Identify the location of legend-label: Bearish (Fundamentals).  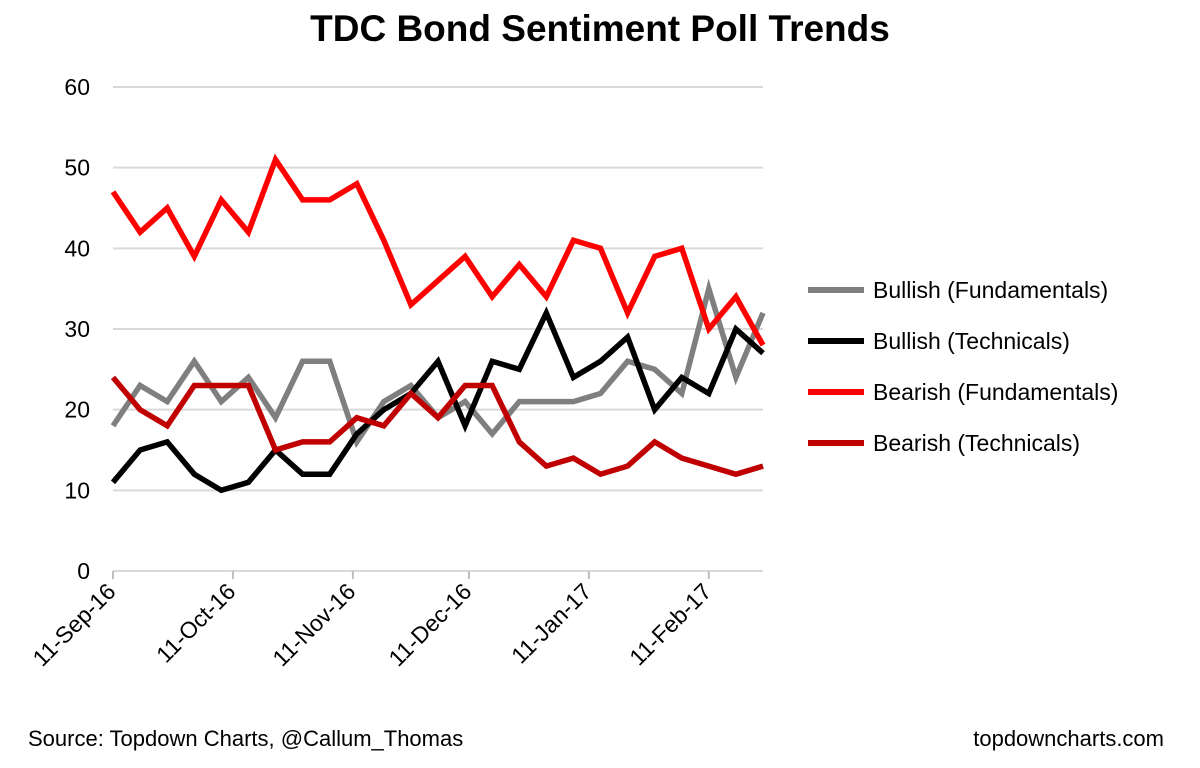
(995, 392).